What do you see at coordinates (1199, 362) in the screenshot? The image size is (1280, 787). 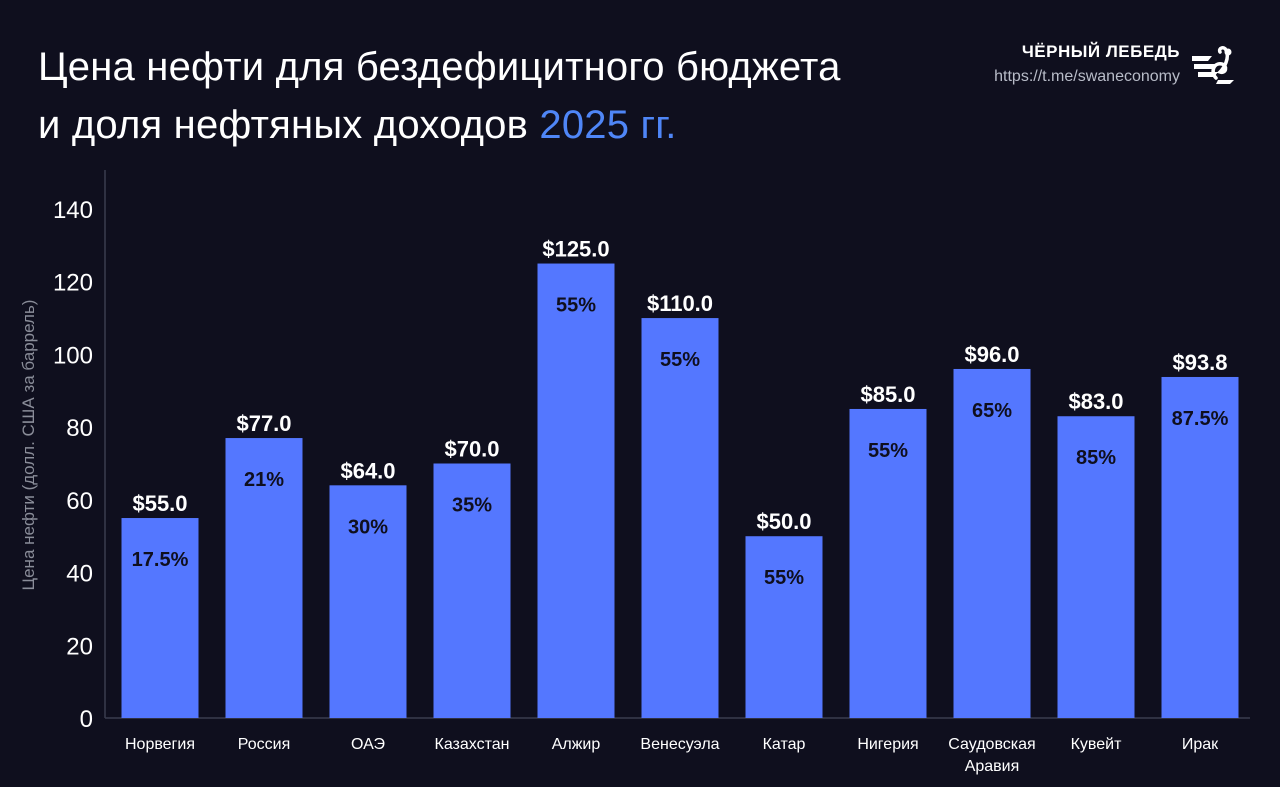 I see `bar-value-label: $93.8` at bounding box center [1199, 362].